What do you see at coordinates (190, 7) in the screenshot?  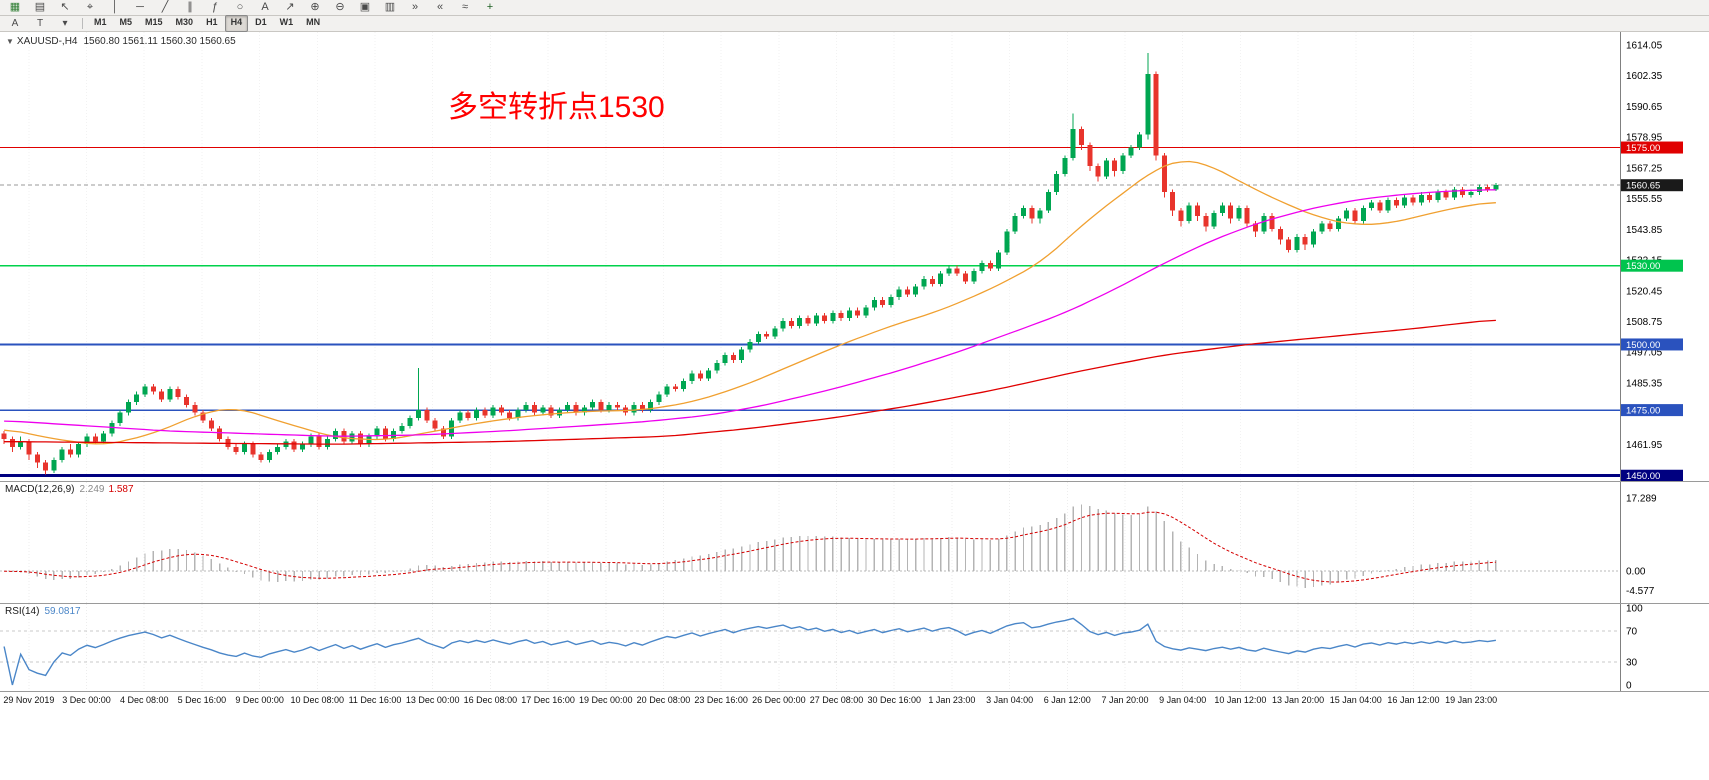 I see `channel-icon: ∥` at bounding box center [190, 7].